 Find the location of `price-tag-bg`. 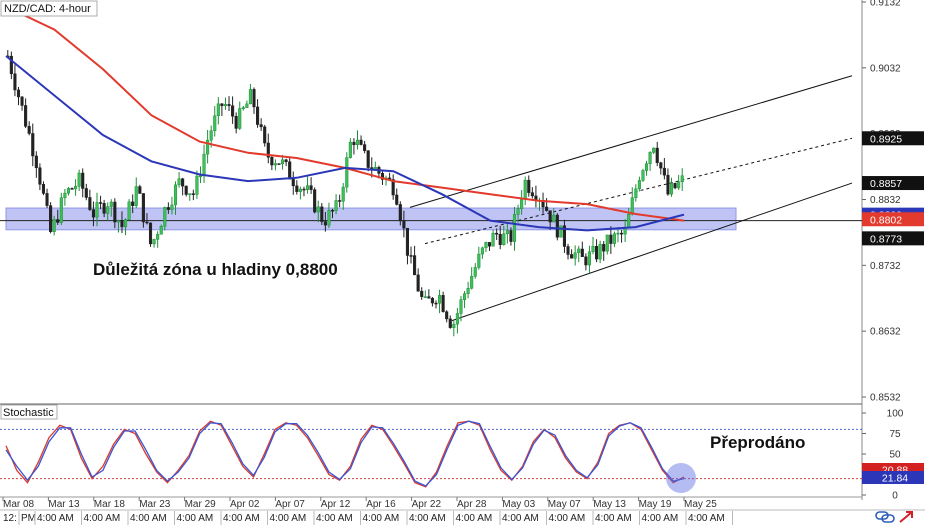

price-tag-bg is located at coordinates (893, 138).